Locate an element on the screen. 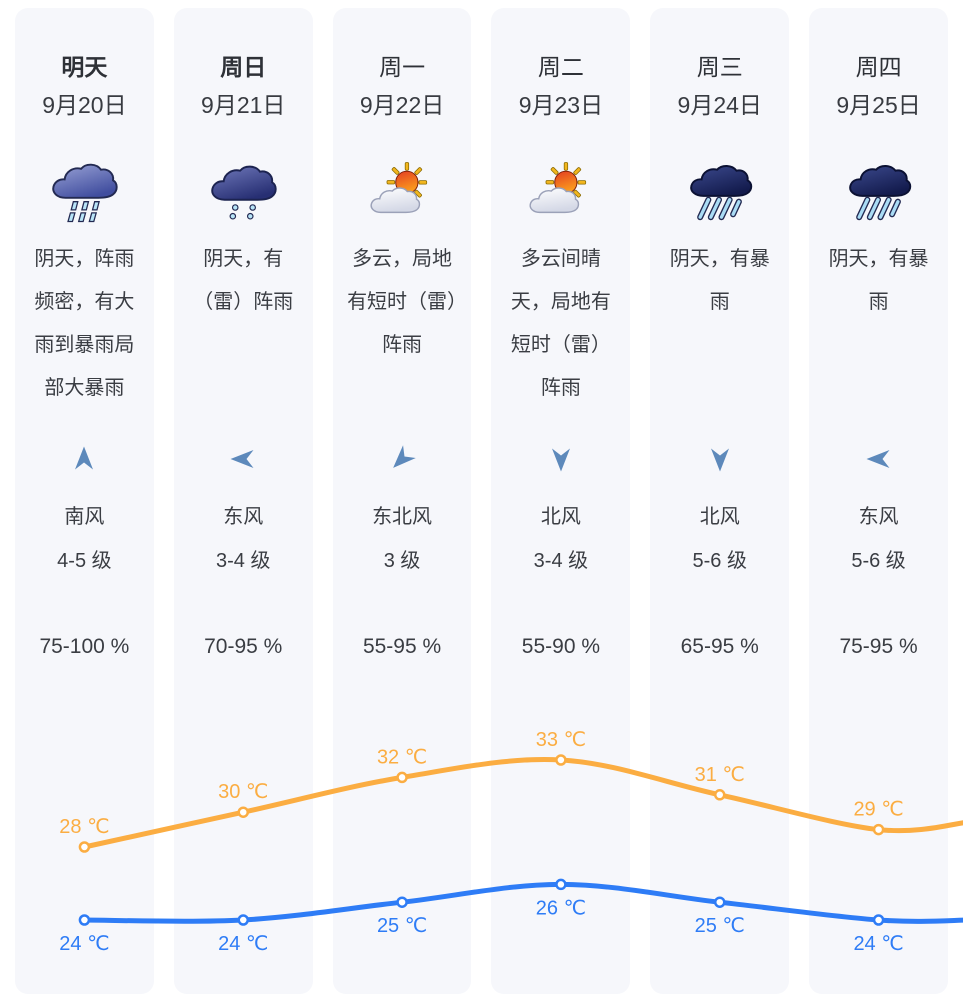 Image resolution: width=963 pixels, height=996 pixels. day-date: 9月24日 is located at coordinates (719, 105).